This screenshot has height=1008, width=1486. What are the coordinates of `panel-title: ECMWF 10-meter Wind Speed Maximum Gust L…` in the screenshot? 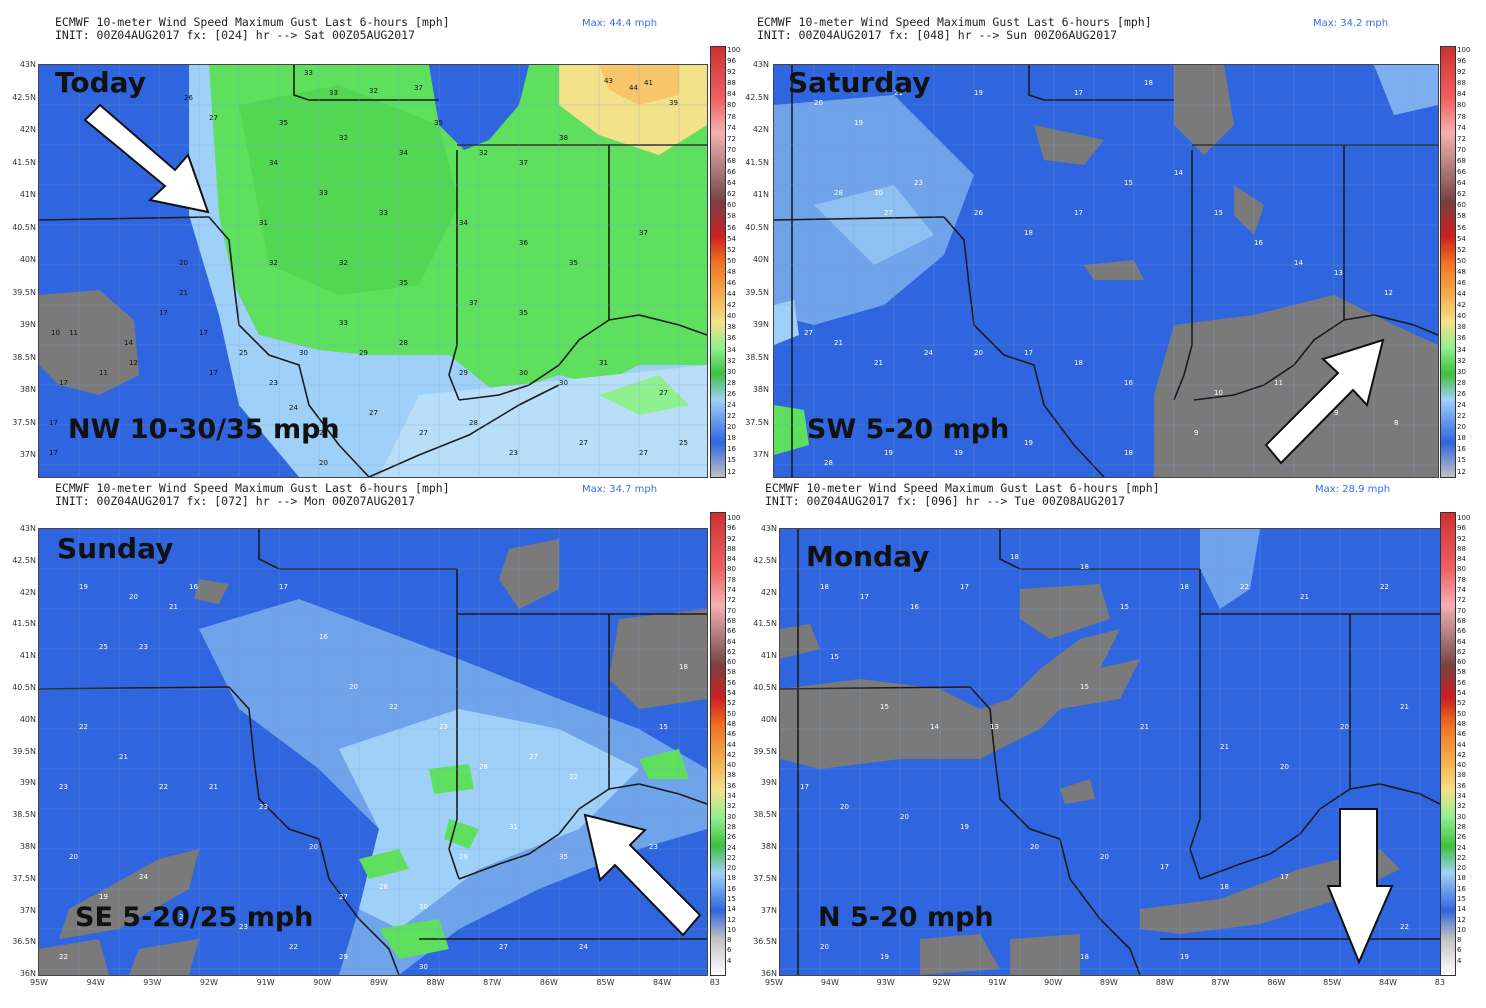 It's located at (252, 28).